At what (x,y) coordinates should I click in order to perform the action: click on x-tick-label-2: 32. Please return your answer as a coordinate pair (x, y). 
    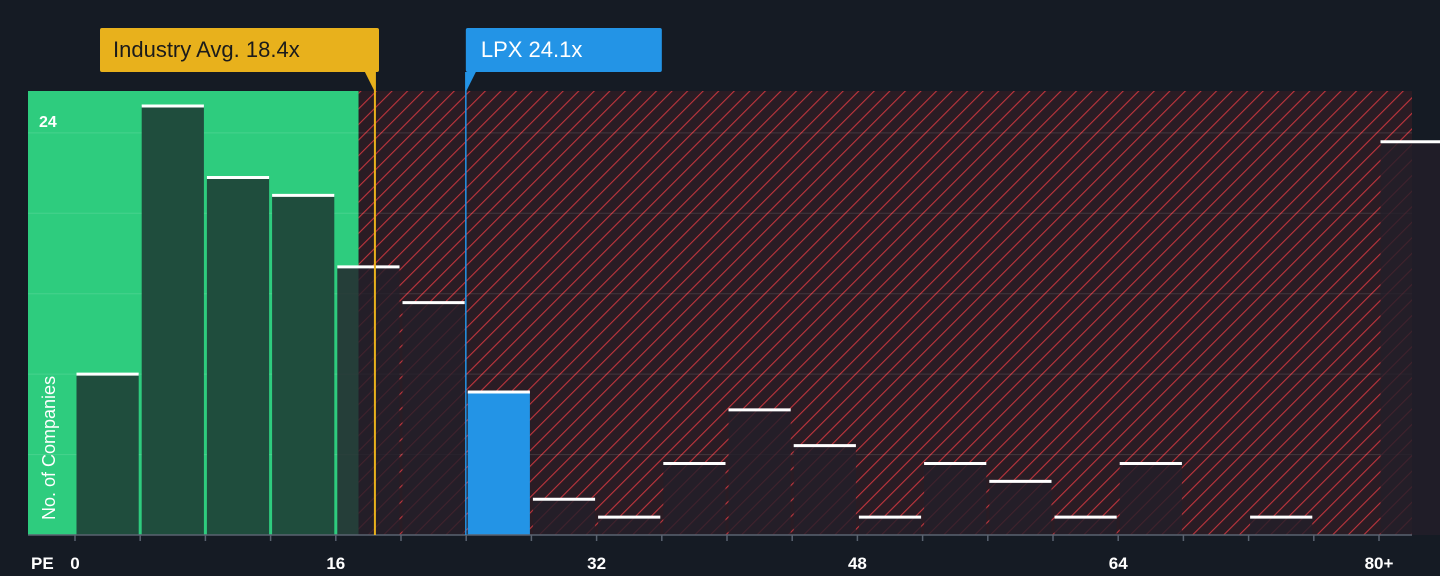
    Looking at the image, I should click on (596, 562).